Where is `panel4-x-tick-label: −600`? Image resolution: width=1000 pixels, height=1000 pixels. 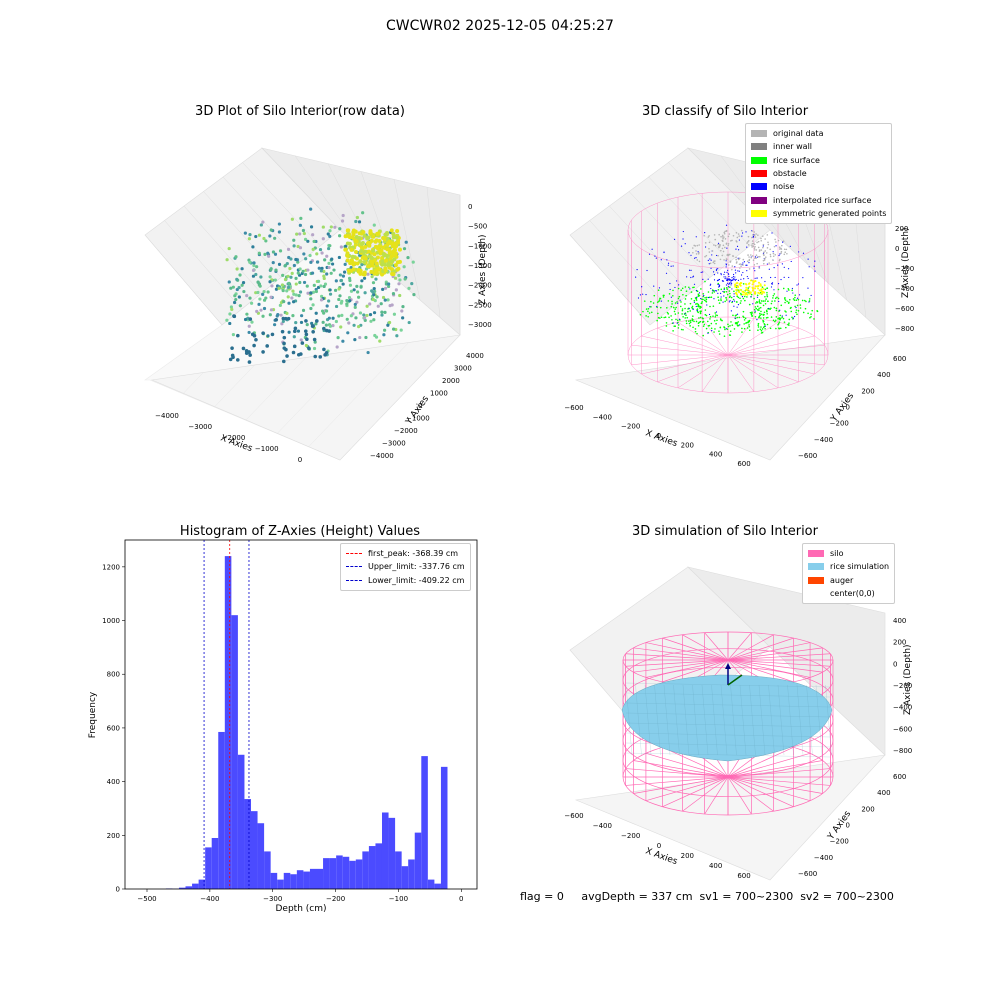 panel4-x-tick-label: −600 is located at coordinates (573, 816).